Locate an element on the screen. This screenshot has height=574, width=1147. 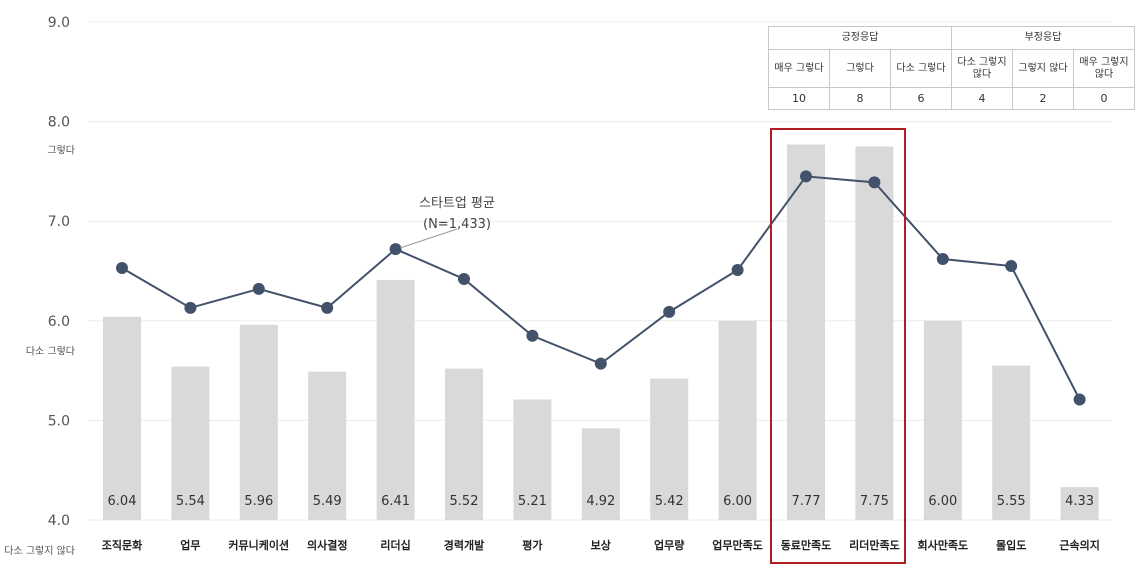
annotation-subtitle: (N=1,433) is located at coordinates (457, 224).